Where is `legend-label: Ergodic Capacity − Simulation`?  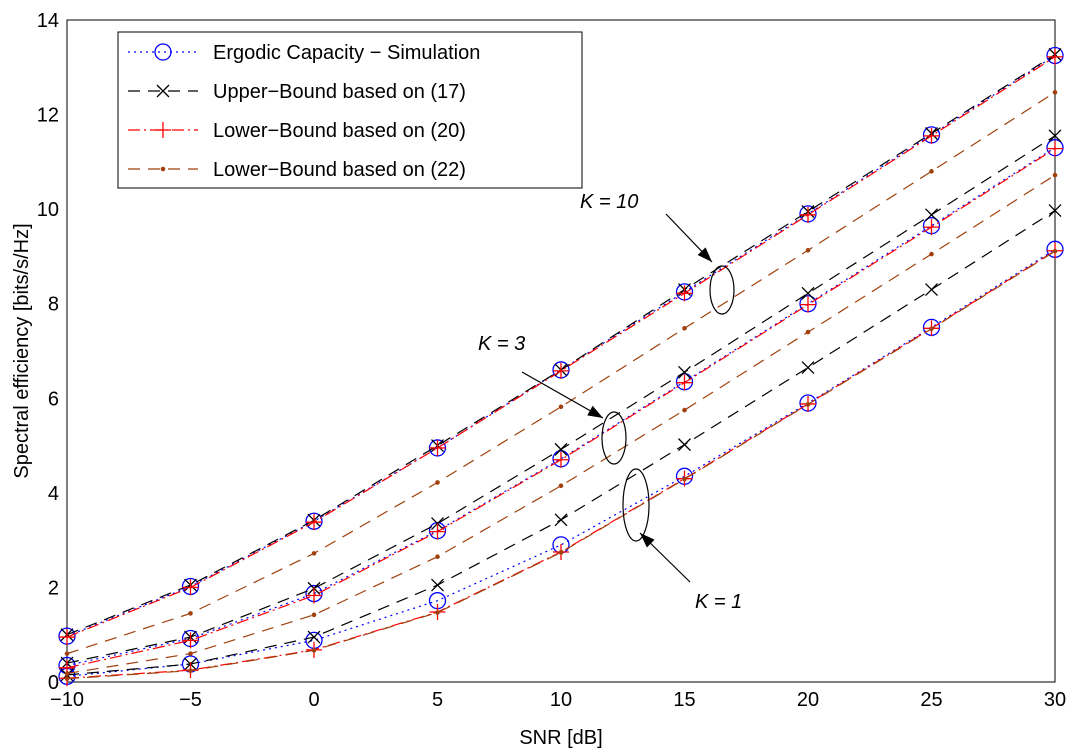
legend-label: Ergodic Capacity − Simulation is located at coordinates (346, 53).